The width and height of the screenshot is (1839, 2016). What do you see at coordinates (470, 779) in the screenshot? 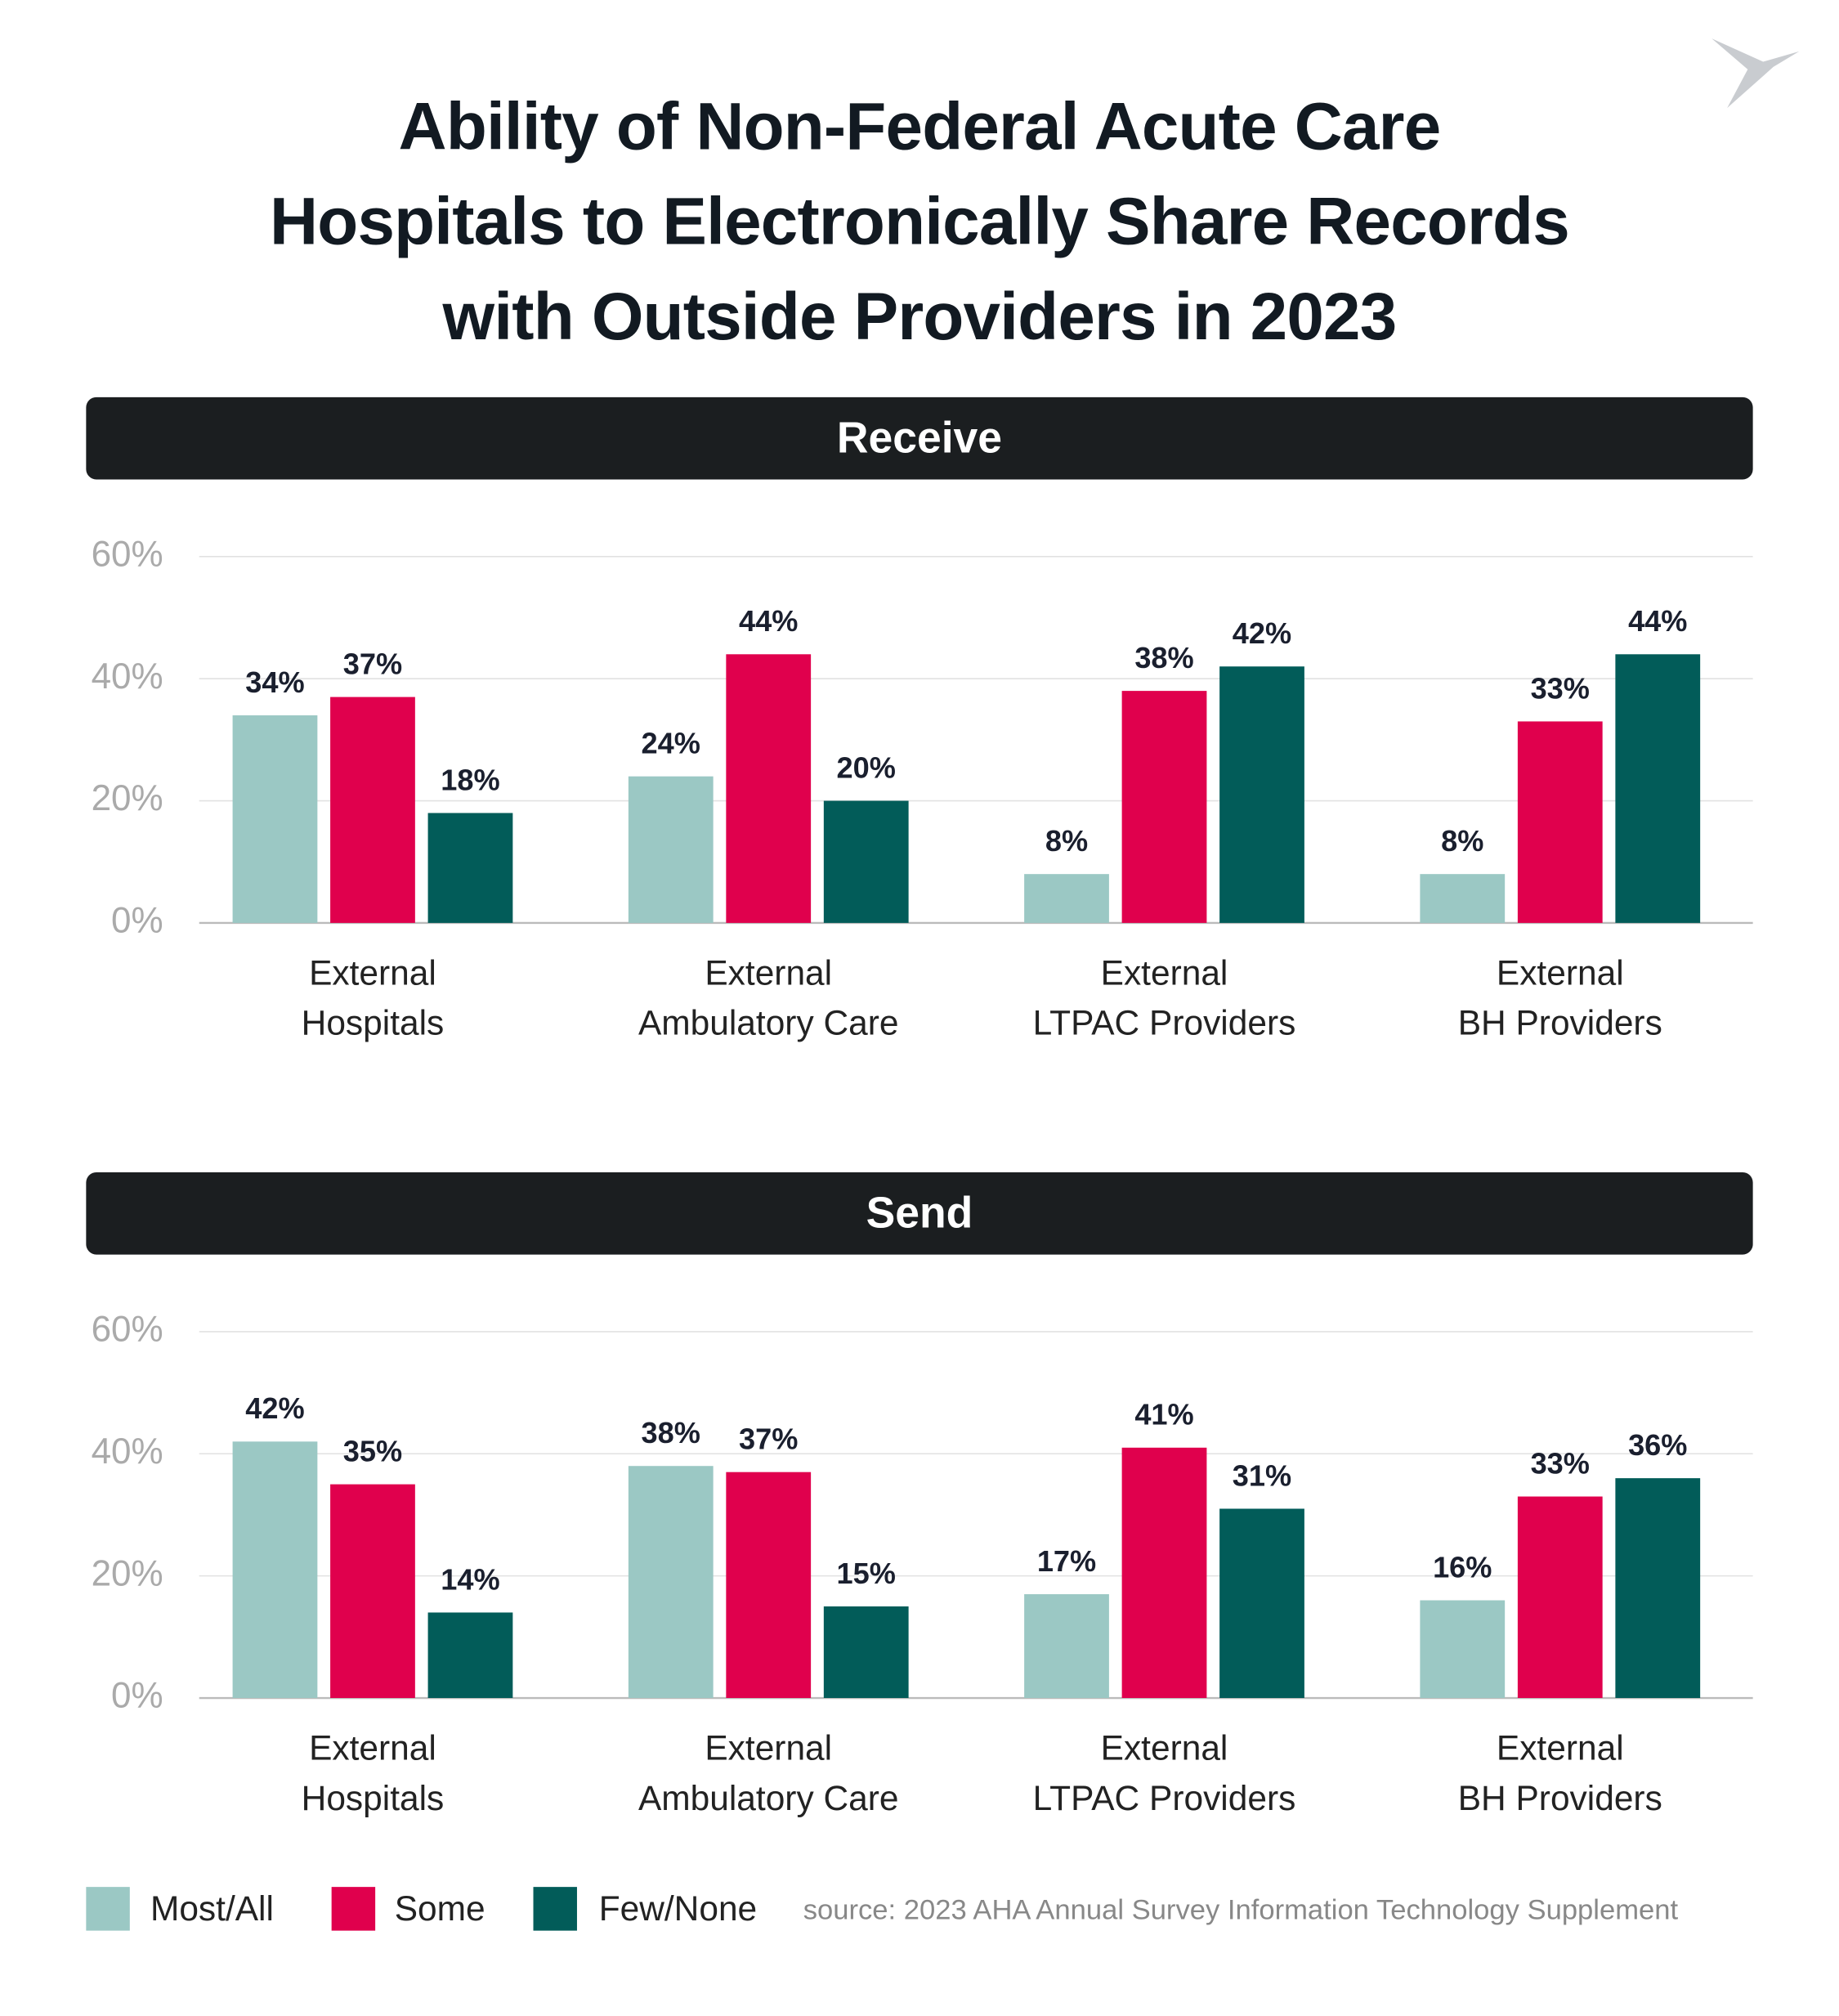
I see `value-label: 18%` at bounding box center [470, 779].